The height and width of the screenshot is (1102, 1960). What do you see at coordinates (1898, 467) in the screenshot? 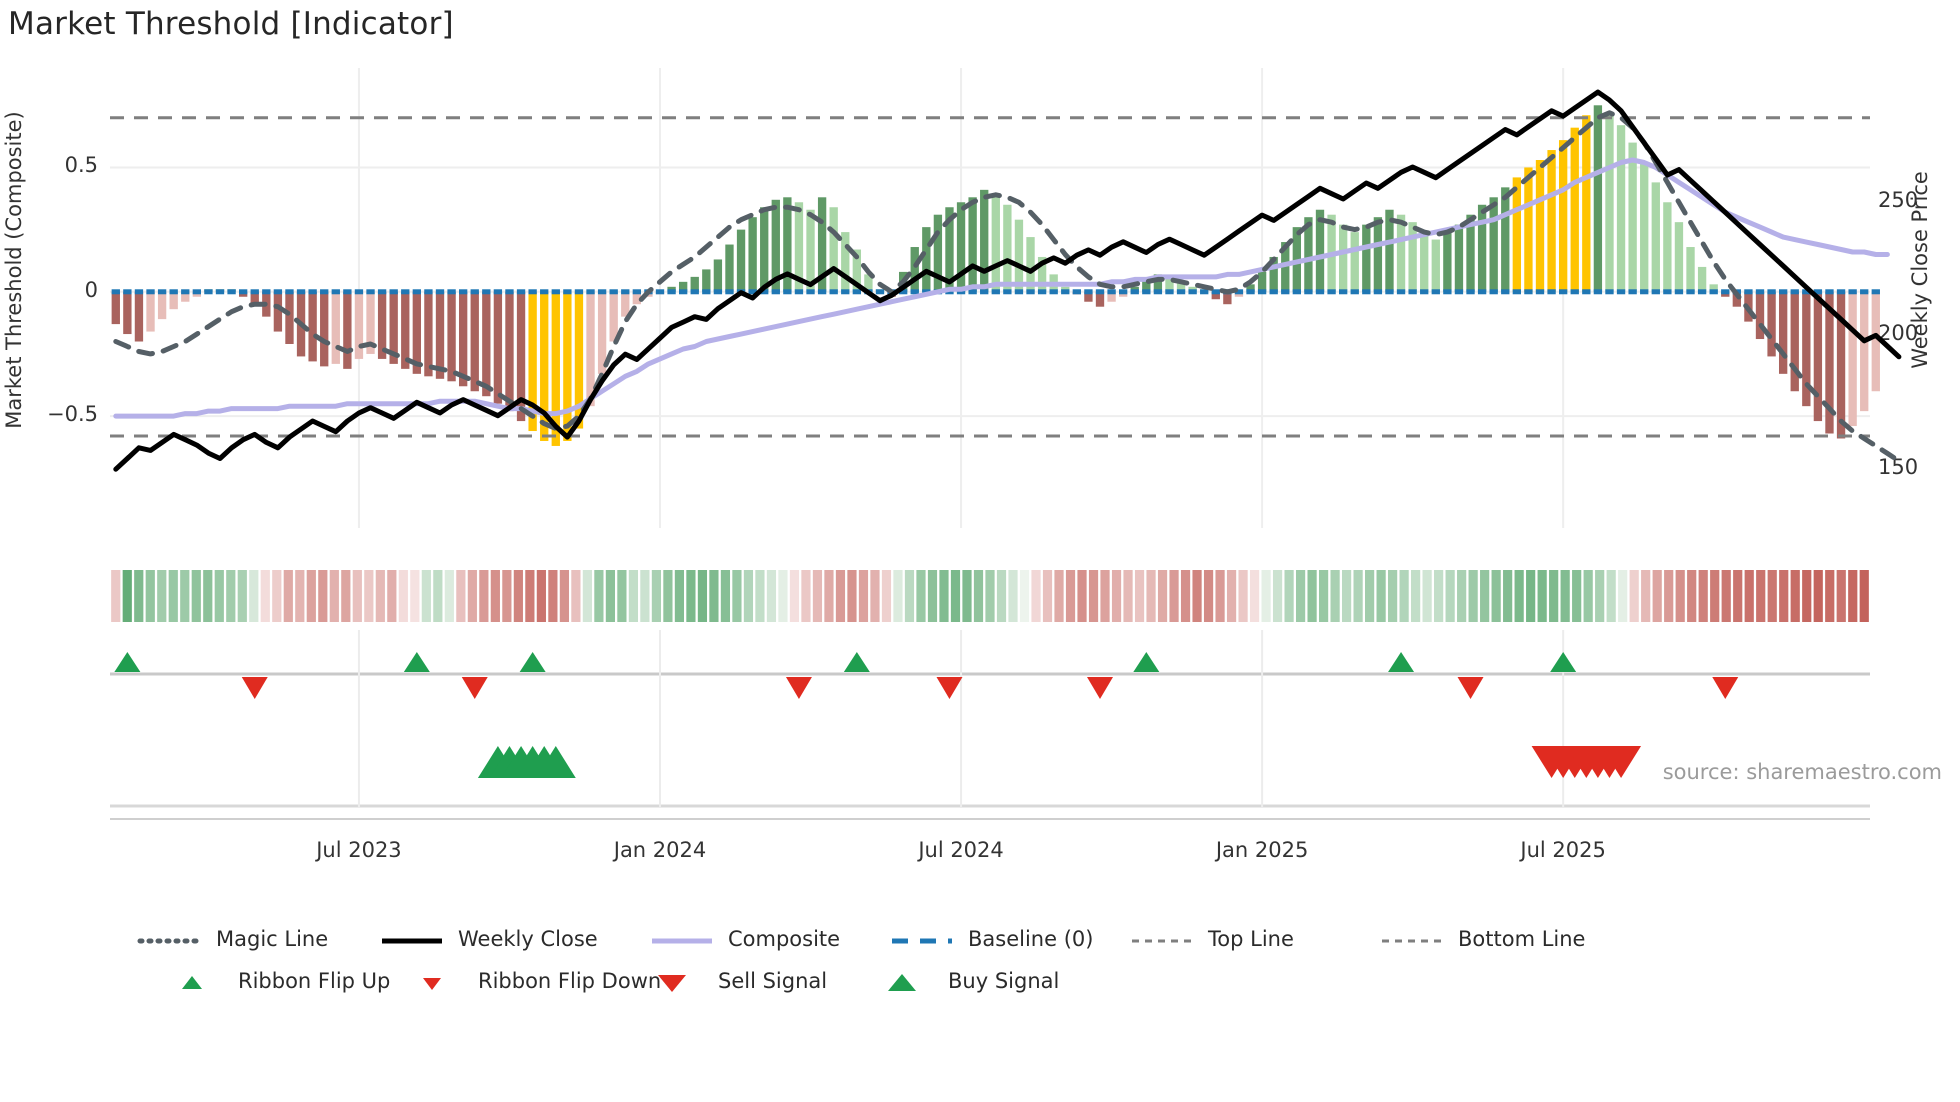
I see `y-axis-right-tick: 150` at bounding box center [1898, 467].